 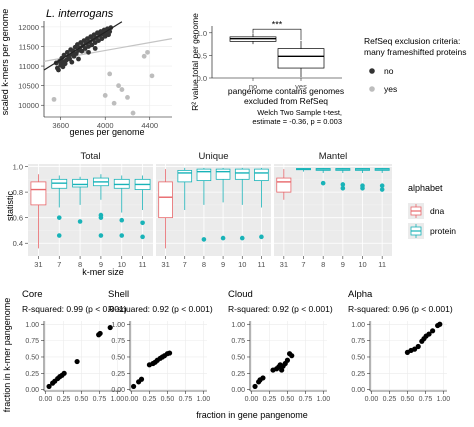 What do you see at coordinates (284, 264) in the screenshot?
I see `x-tick-label: 31` at bounding box center [284, 264].